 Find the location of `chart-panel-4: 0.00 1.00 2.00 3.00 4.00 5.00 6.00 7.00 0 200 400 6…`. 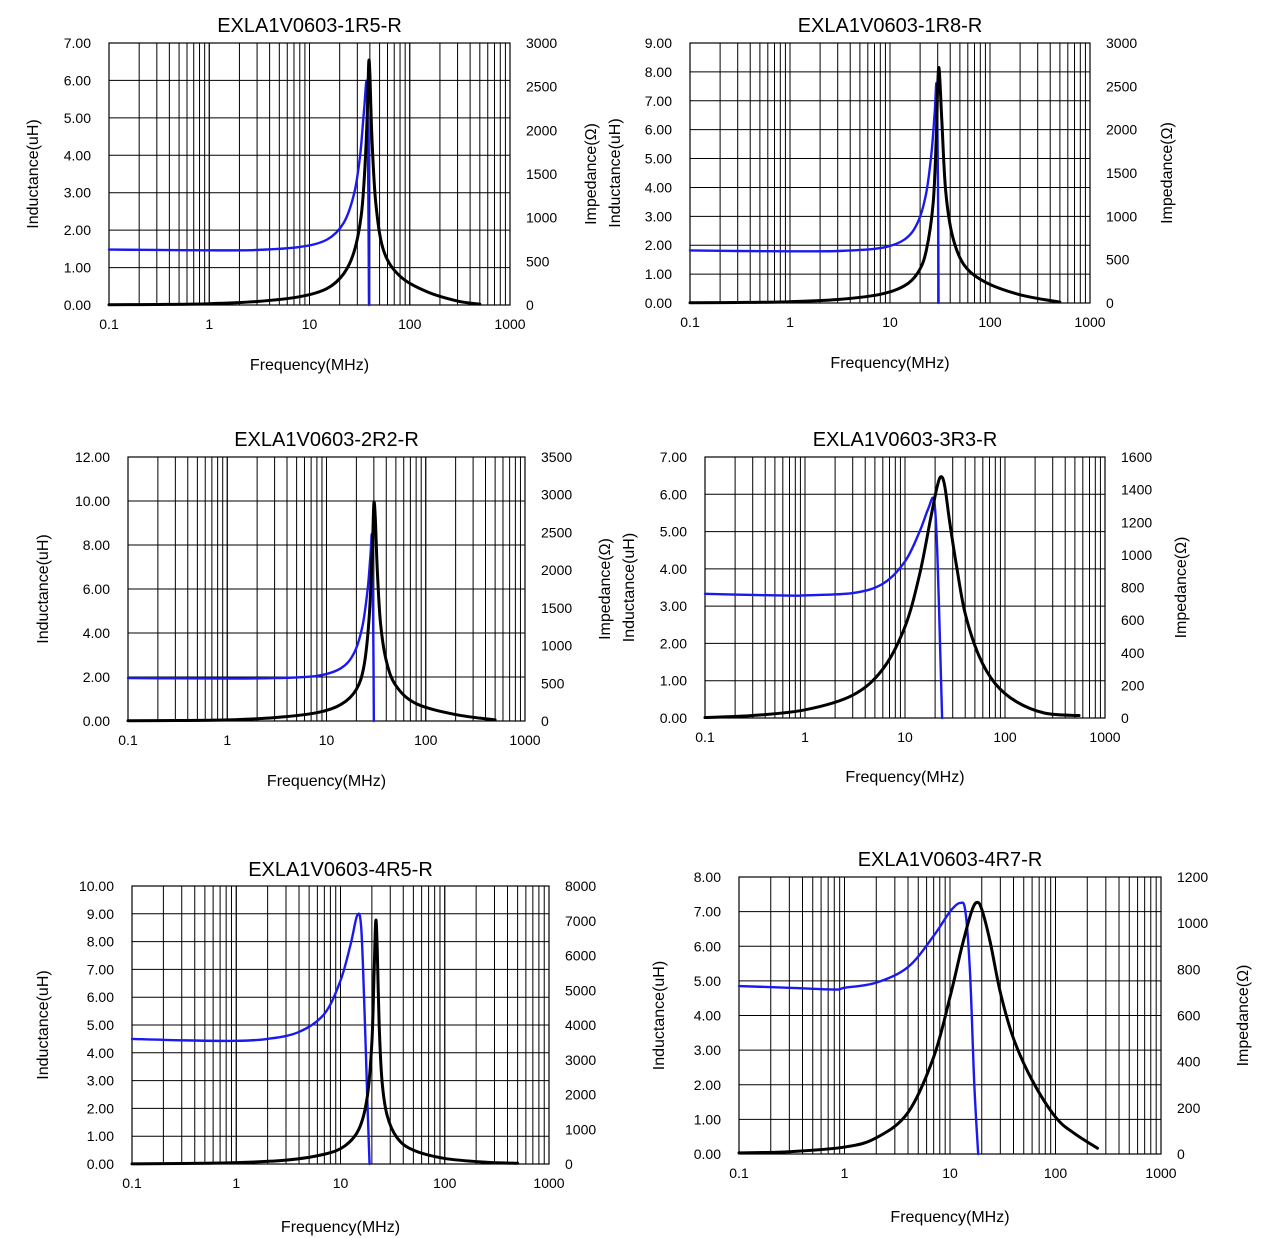

chart-panel-4: 0.00 1.00 2.00 3.00 4.00 5.00 6.00 7.00 0 200 400 6… is located at coordinates (905, 607).